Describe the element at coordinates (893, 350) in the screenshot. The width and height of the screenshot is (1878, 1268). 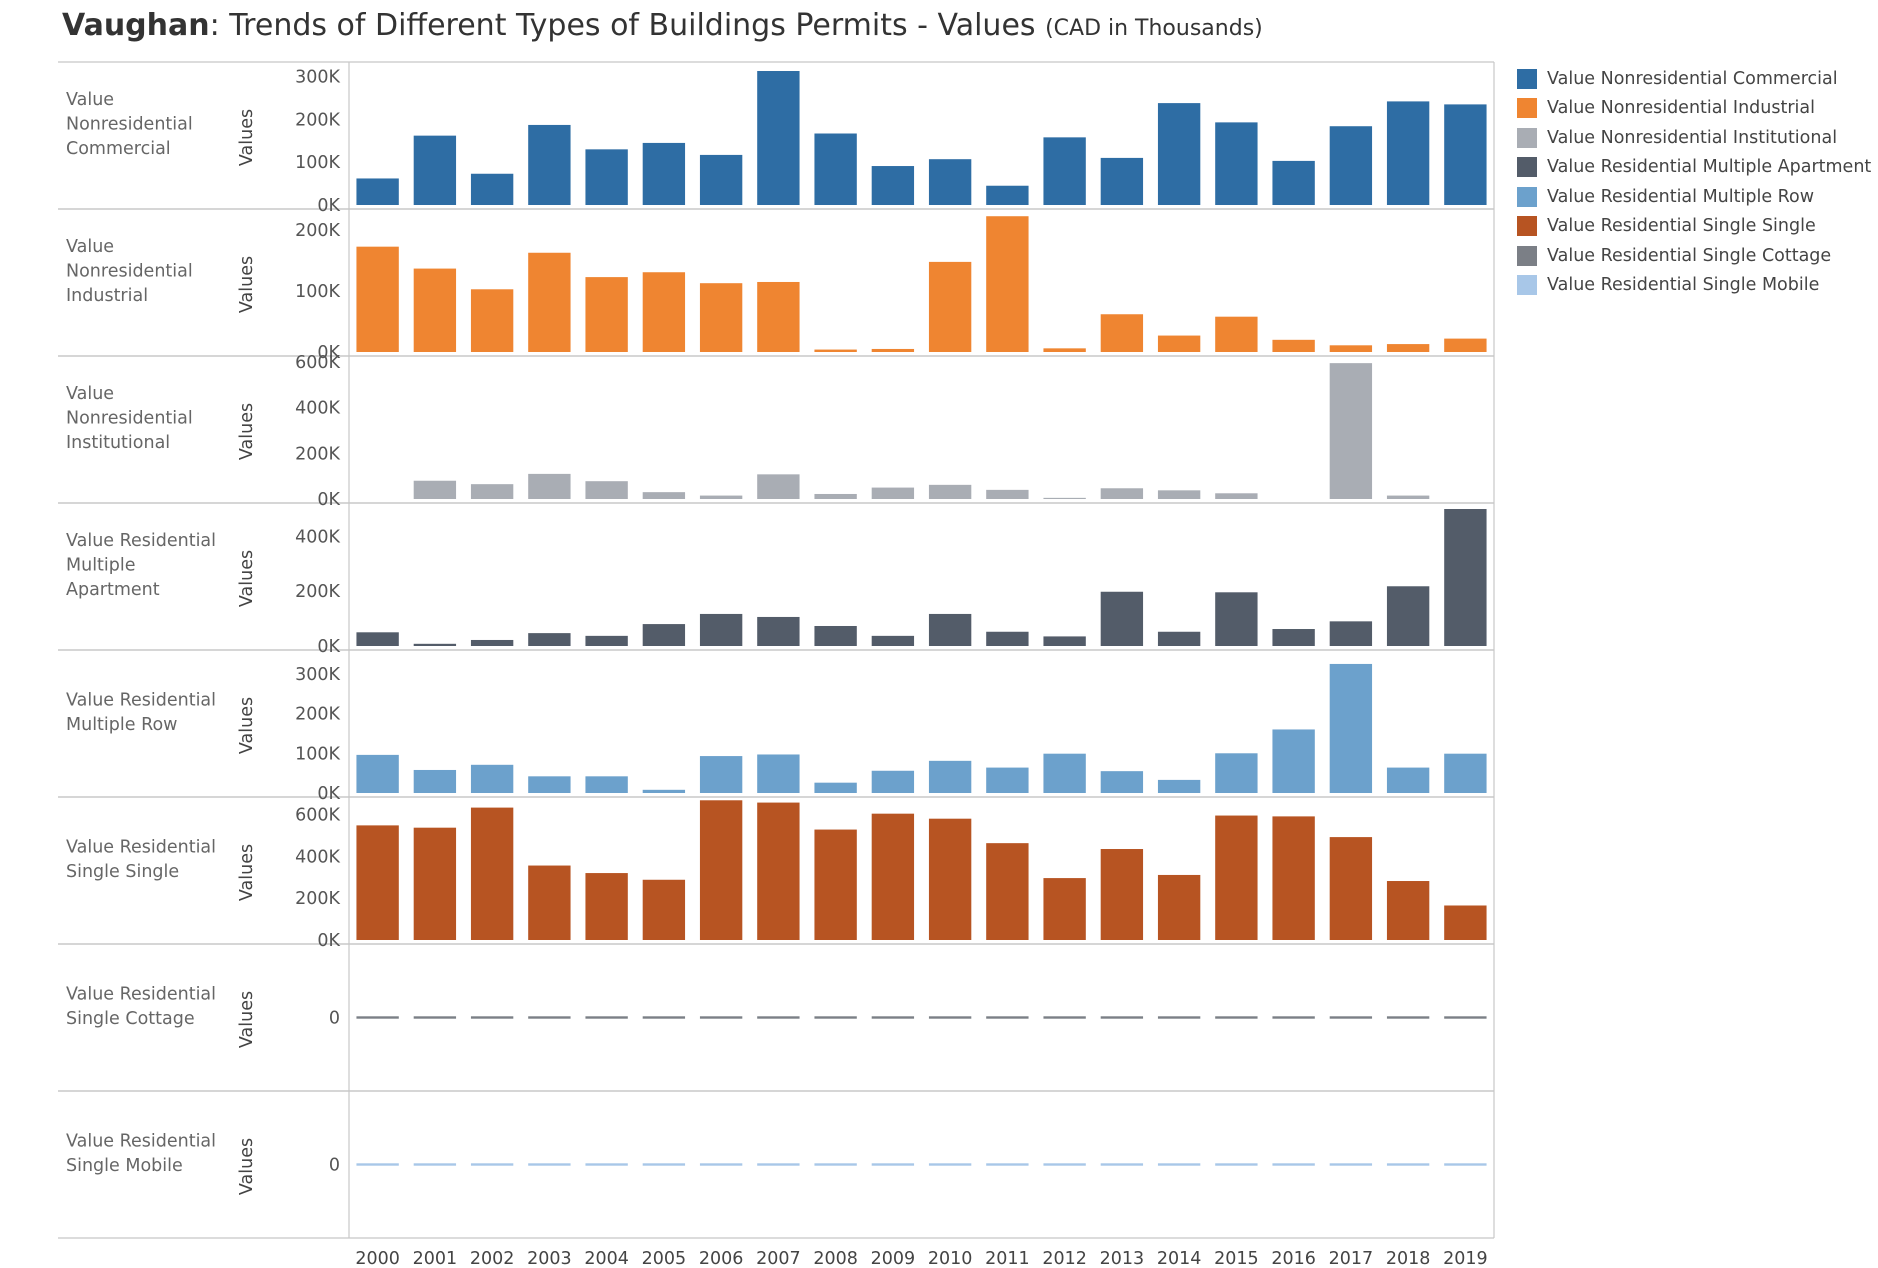
I see `bar-value-nonresidential-industrial-2009` at that location.